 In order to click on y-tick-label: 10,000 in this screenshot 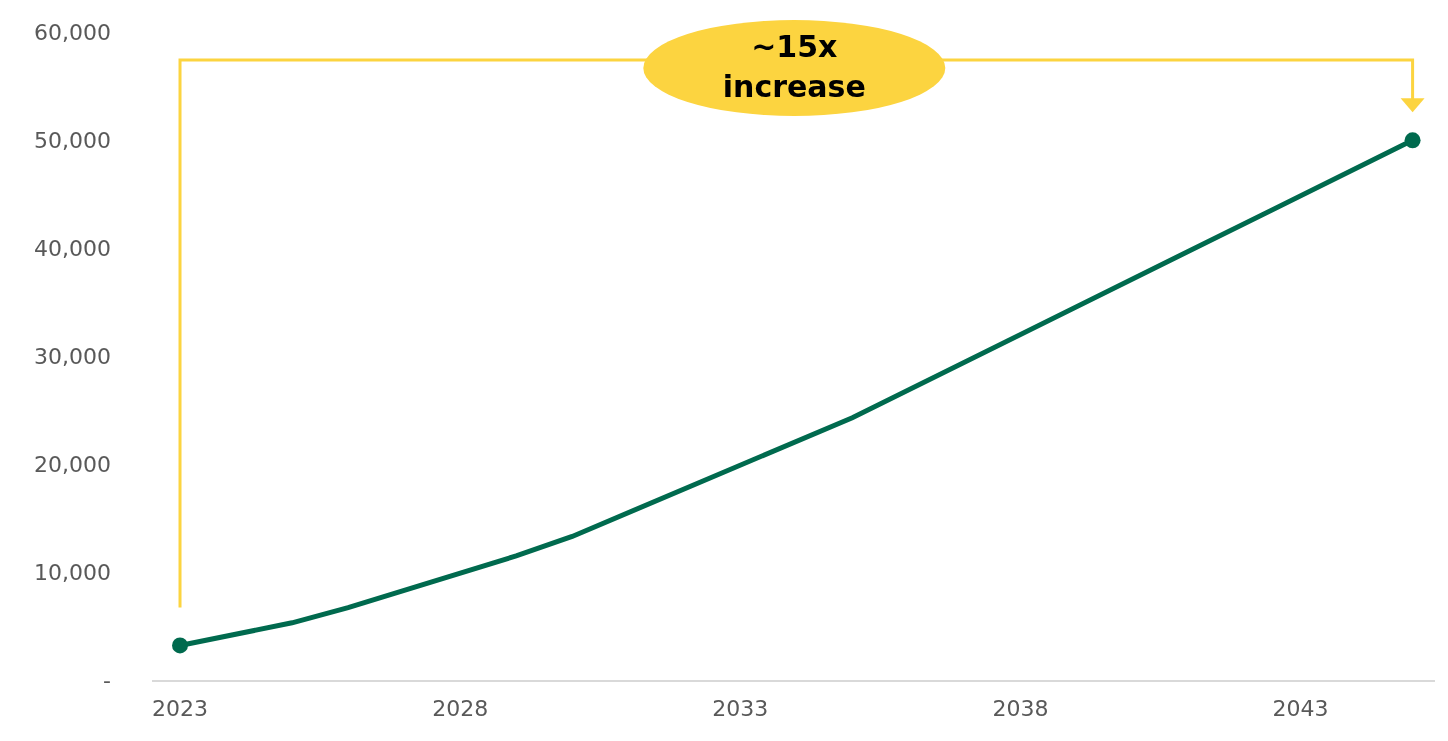, I will do `click(72, 572)`.